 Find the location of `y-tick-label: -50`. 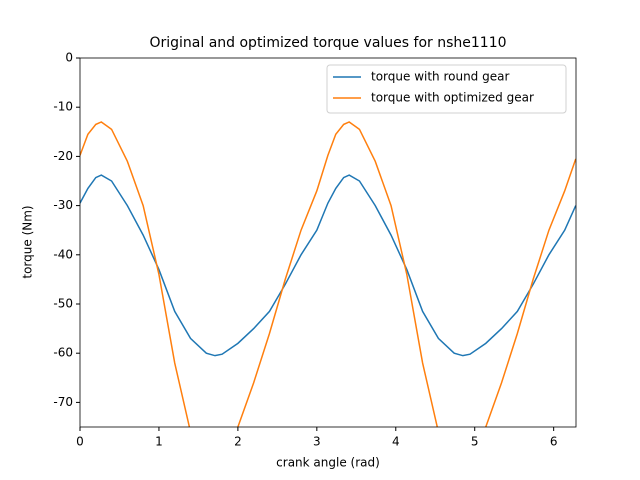

y-tick-label: -50 is located at coordinates (63, 304).